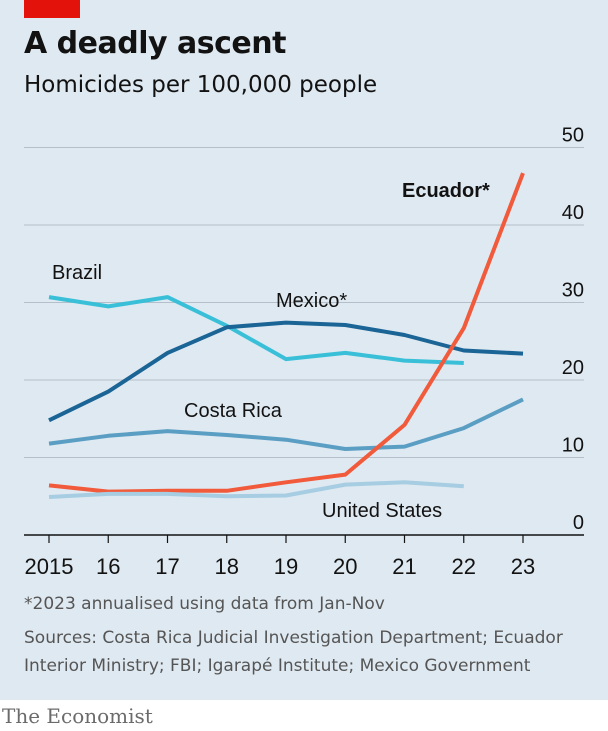  What do you see at coordinates (404, 566) in the screenshot?
I see `x-tick-label: 21` at bounding box center [404, 566].